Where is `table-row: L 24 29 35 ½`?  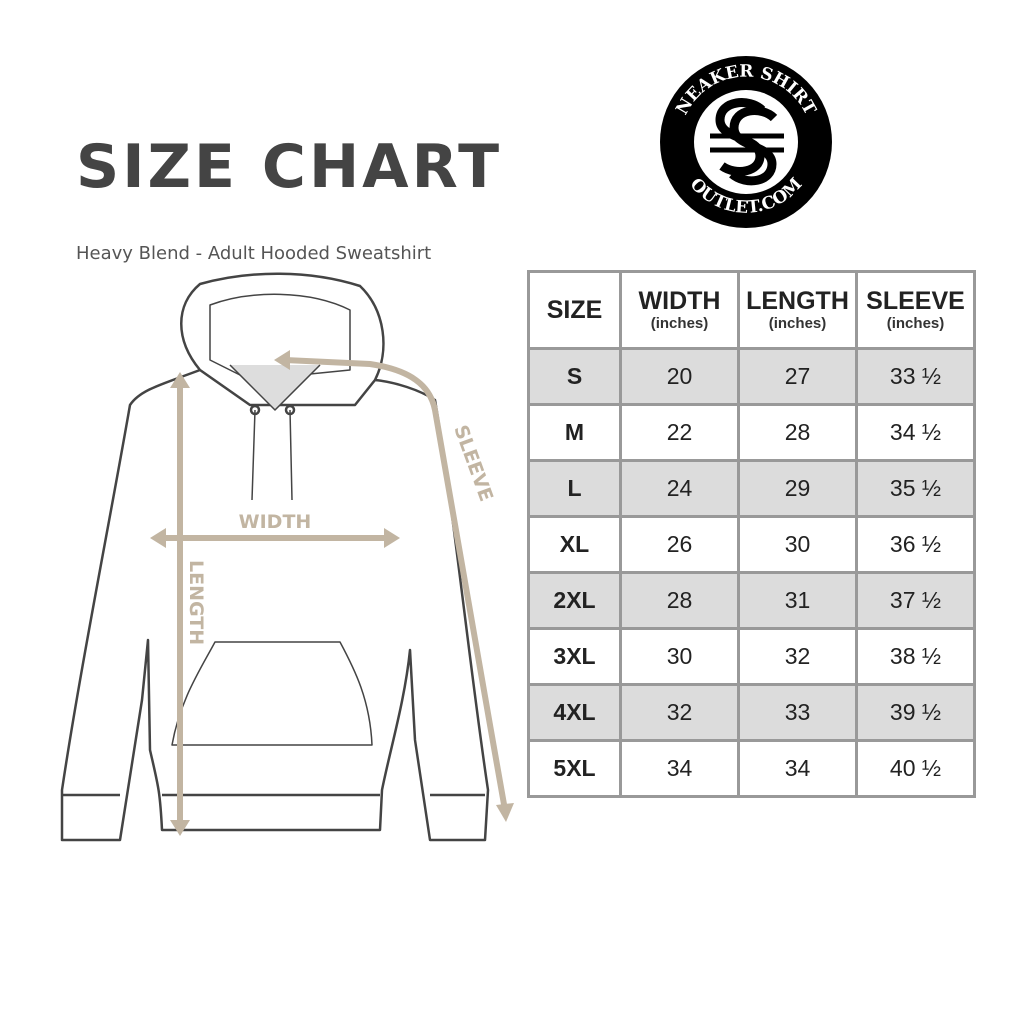 table-row: L 24 29 35 ½ is located at coordinates (751, 488).